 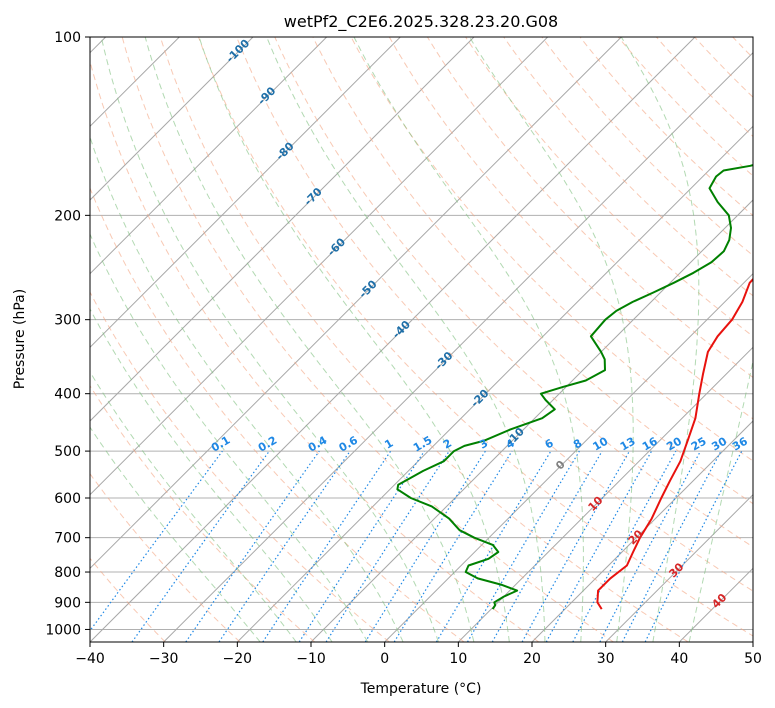 I want to click on y-tick-label: 300, so click(x=67, y=321).